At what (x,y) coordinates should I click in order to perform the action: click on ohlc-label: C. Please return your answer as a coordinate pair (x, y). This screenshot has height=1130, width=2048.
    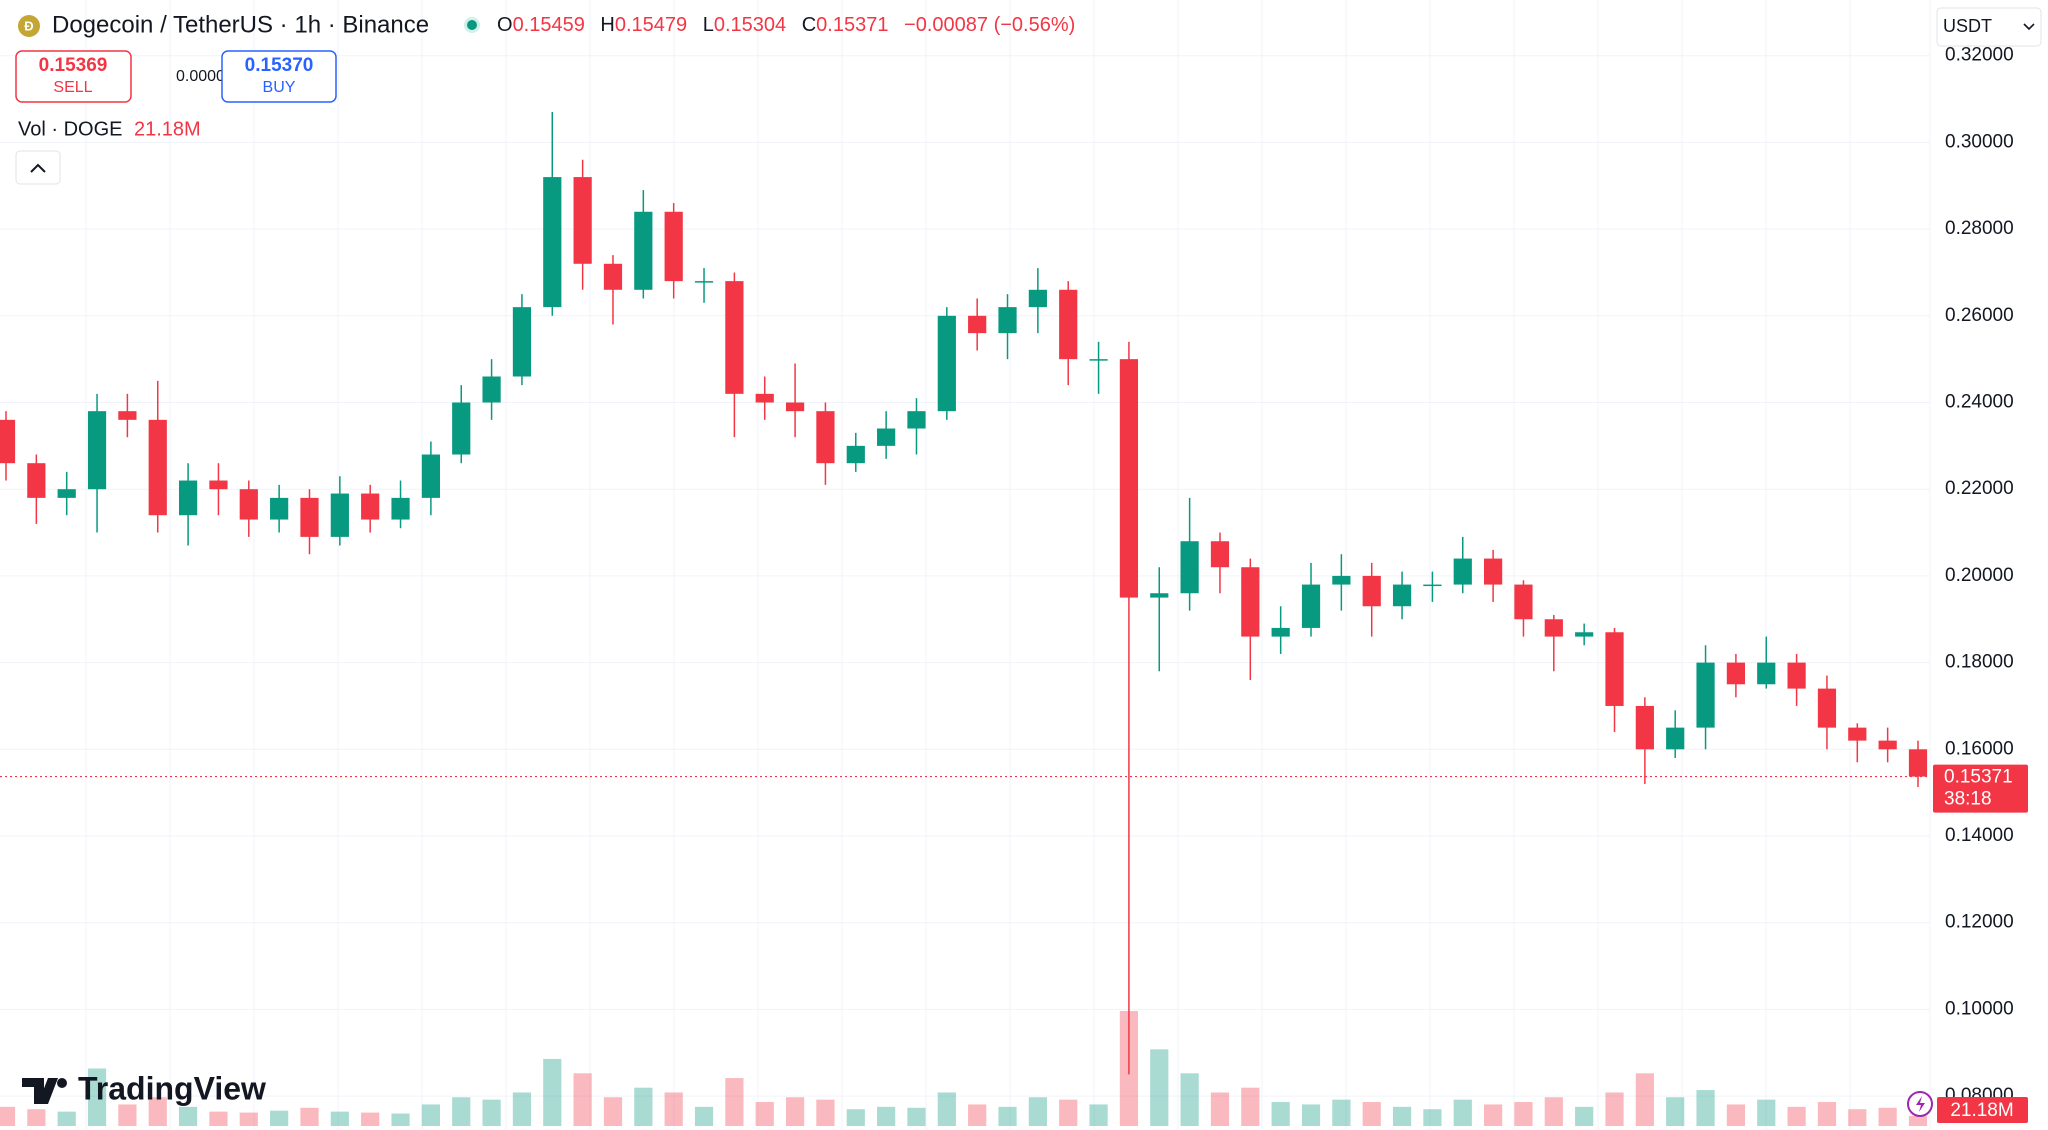
    Looking at the image, I should click on (809, 25).